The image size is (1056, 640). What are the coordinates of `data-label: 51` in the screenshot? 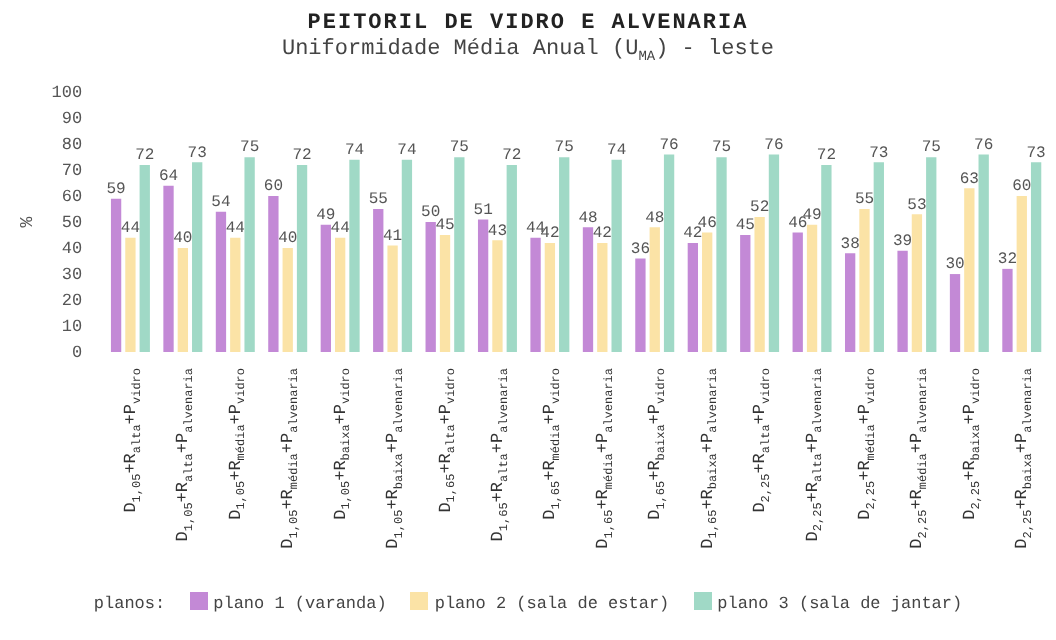 It's located at (483, 210).